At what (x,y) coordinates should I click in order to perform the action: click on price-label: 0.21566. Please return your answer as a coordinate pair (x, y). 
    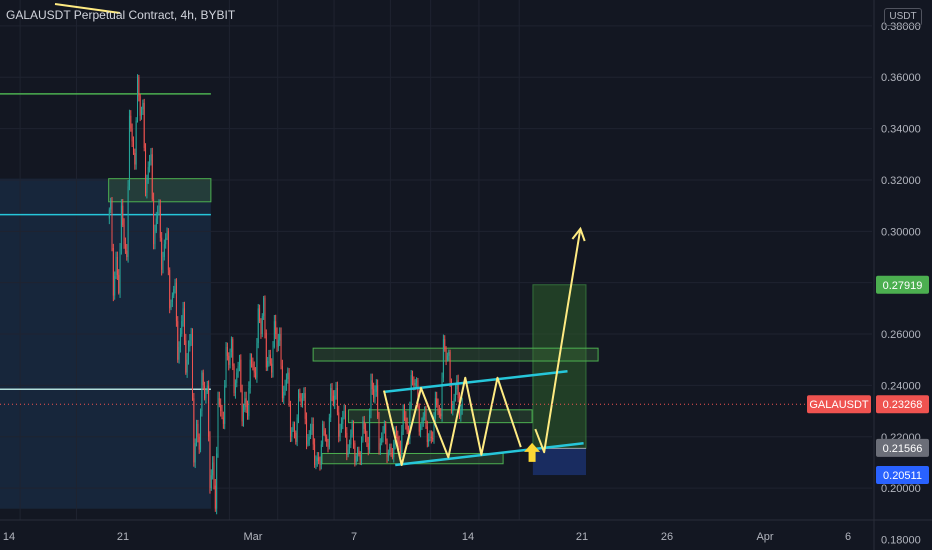
    Looking at the image, I should click on (903, 449).